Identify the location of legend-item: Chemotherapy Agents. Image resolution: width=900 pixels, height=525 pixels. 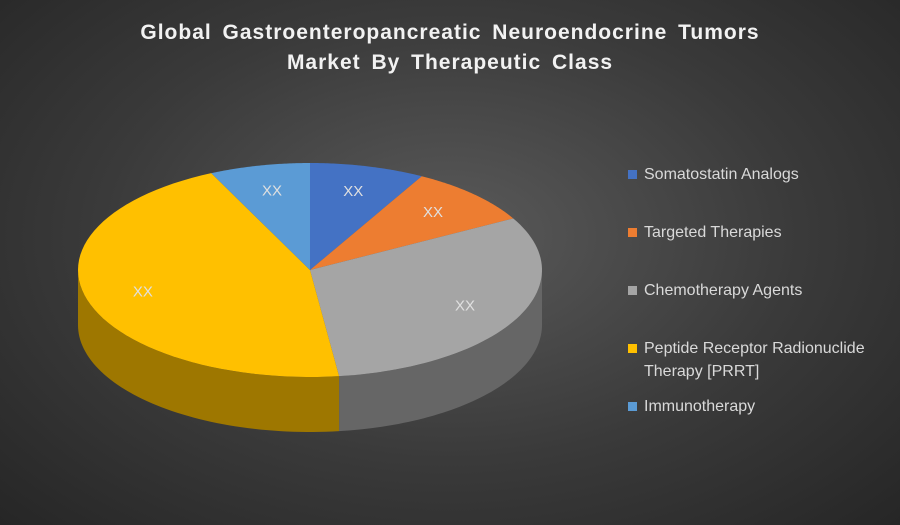
(763, 308).